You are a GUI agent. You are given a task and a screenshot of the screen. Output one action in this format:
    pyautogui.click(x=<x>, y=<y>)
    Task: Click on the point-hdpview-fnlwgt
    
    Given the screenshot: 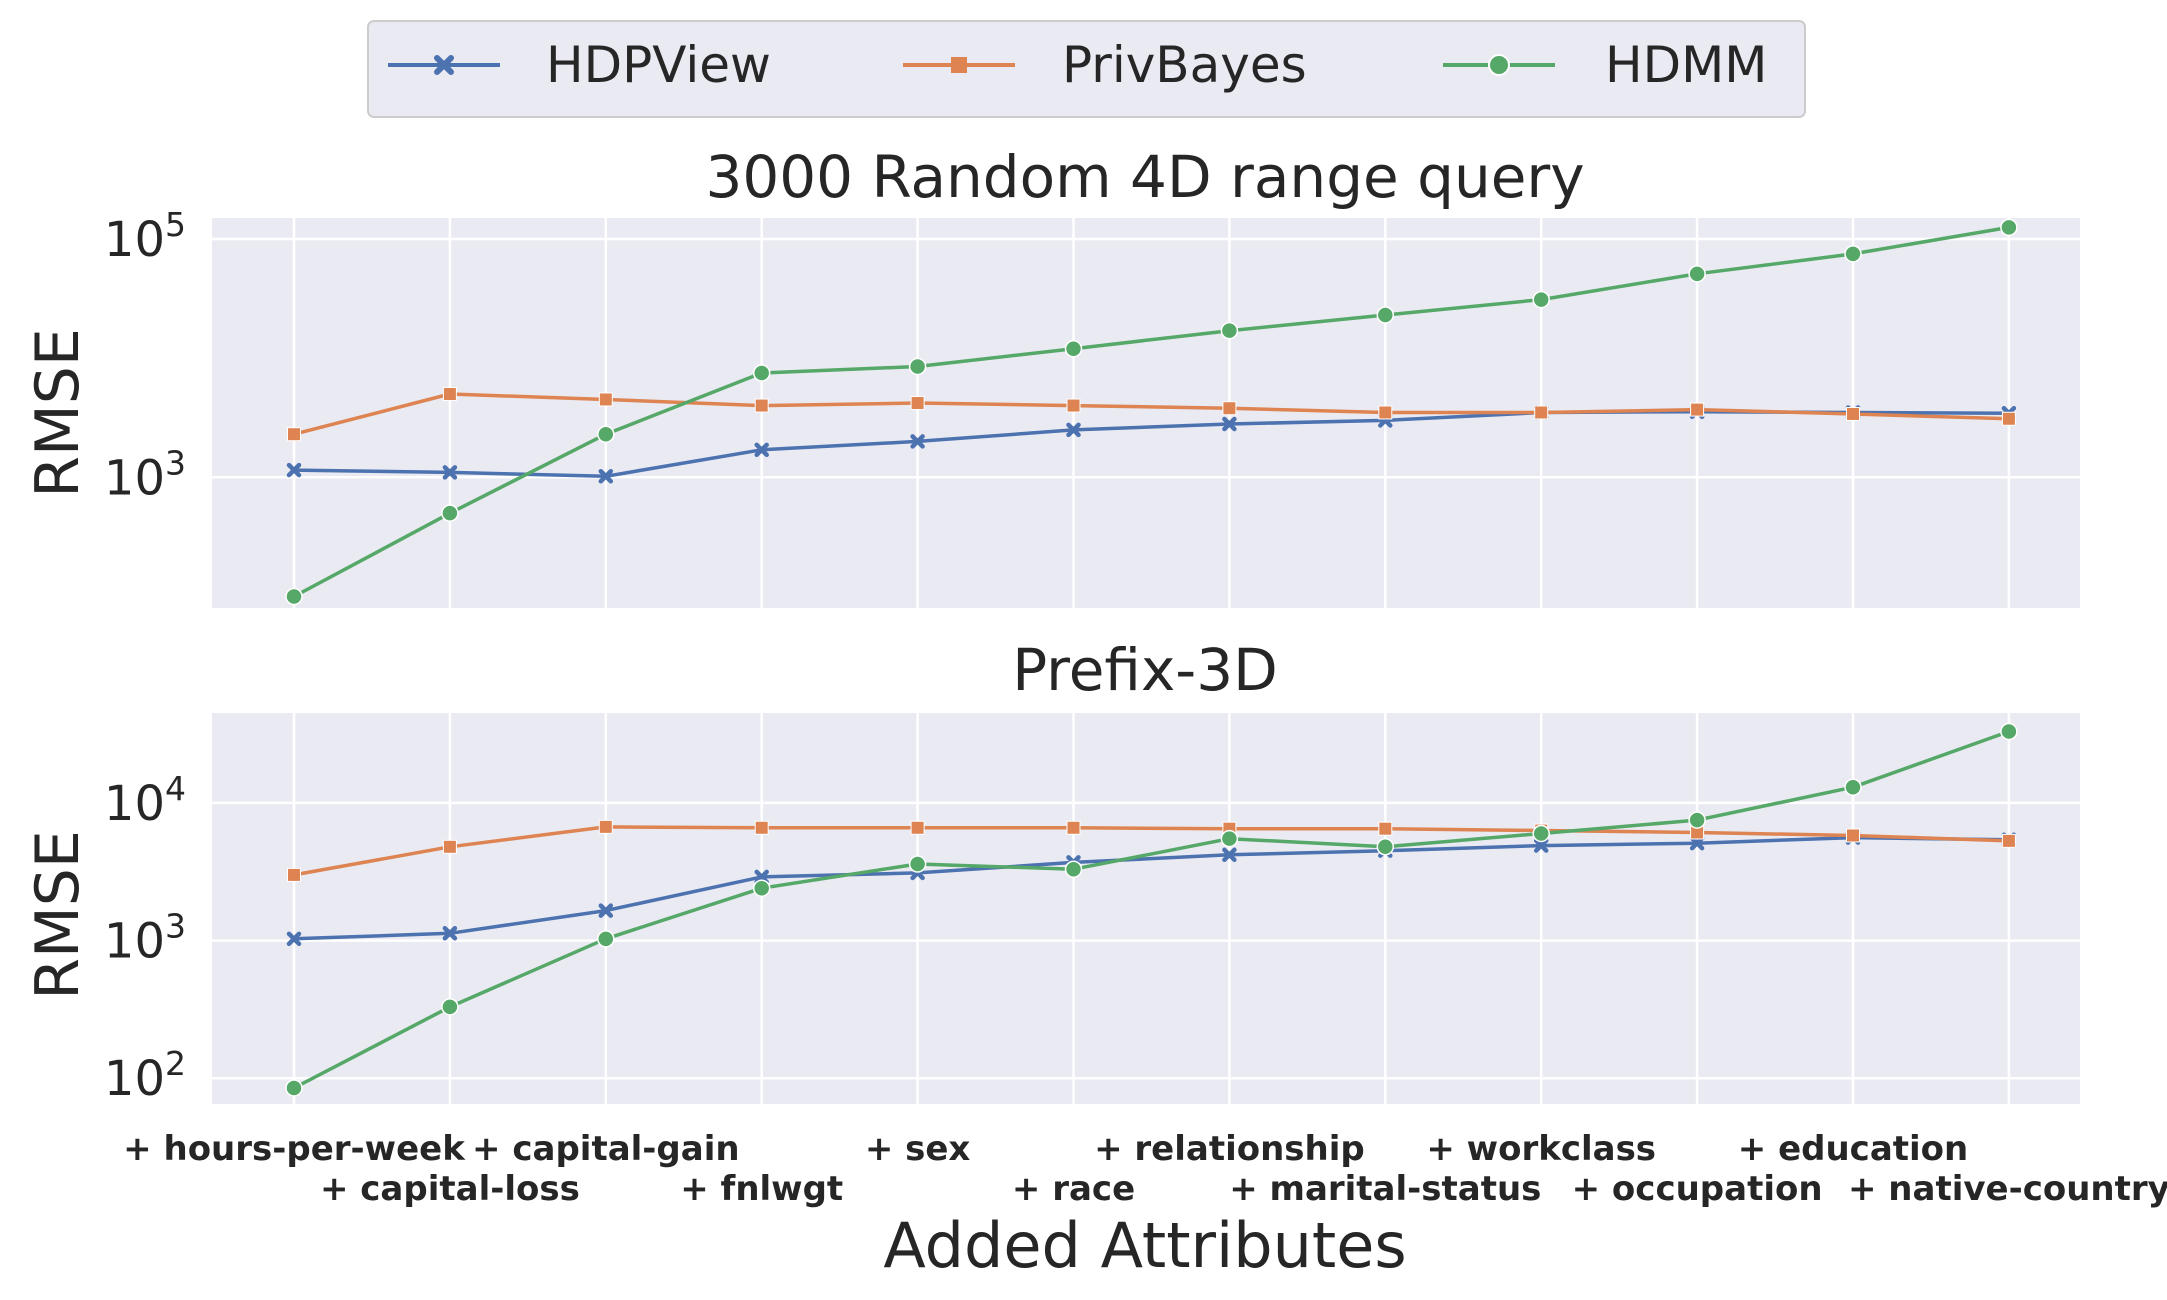 What is the action you would take?
    pyautogui.click(x=761, y=450)
    